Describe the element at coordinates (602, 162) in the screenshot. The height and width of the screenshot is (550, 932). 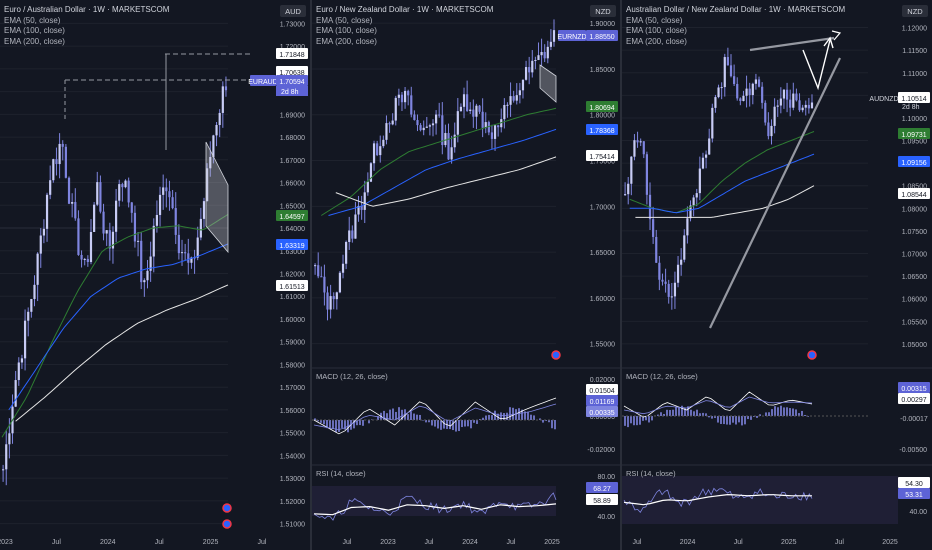
I see `price-tick-label: 1.75000` at that location.